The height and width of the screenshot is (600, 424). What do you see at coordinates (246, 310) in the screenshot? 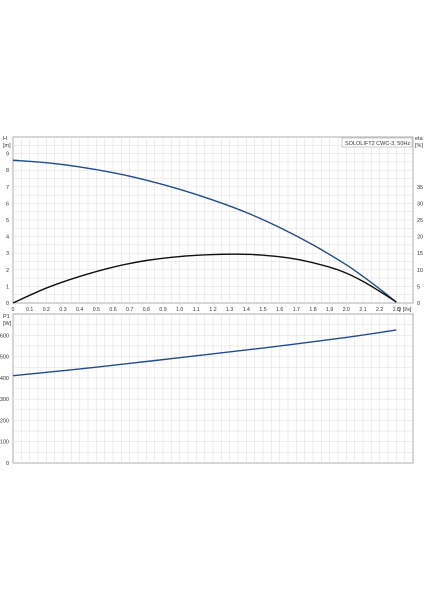
I see `x-tick-label: 1.4` at bounding box center [246, 310].